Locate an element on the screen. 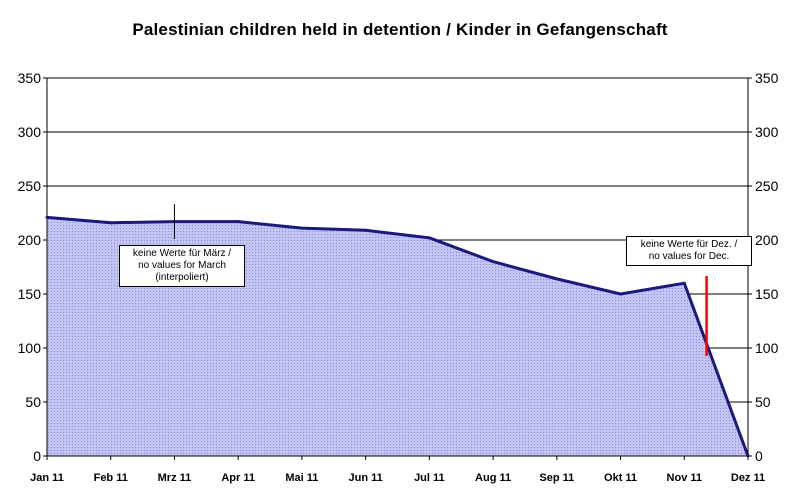 The image size is (800, 500). annotation-december-line-1: keine Werte für Dez. / is located at coordinates (689, 244).